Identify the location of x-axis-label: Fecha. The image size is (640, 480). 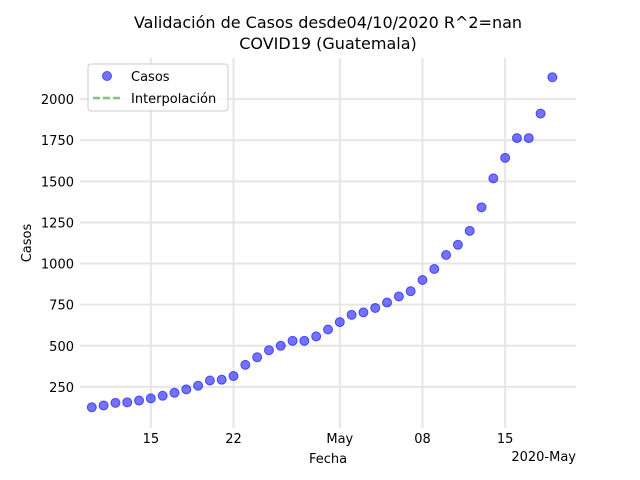
(328, 459).